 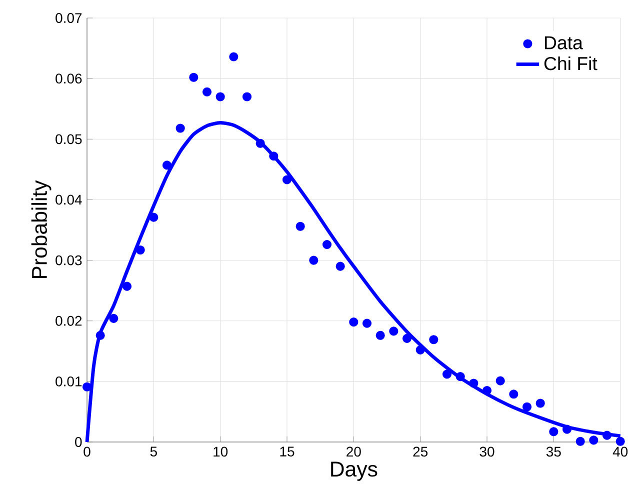 I want to click on y-tick-label: 0.05, so click(x=69, y=139).